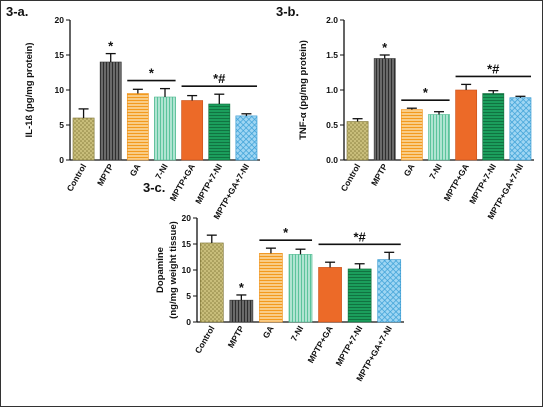 The height and width of the screenshot is (407, 543). Describe the element at coordinates (332, 55) in the screenshot. I see `y-tick-label: 1.5` at that location.